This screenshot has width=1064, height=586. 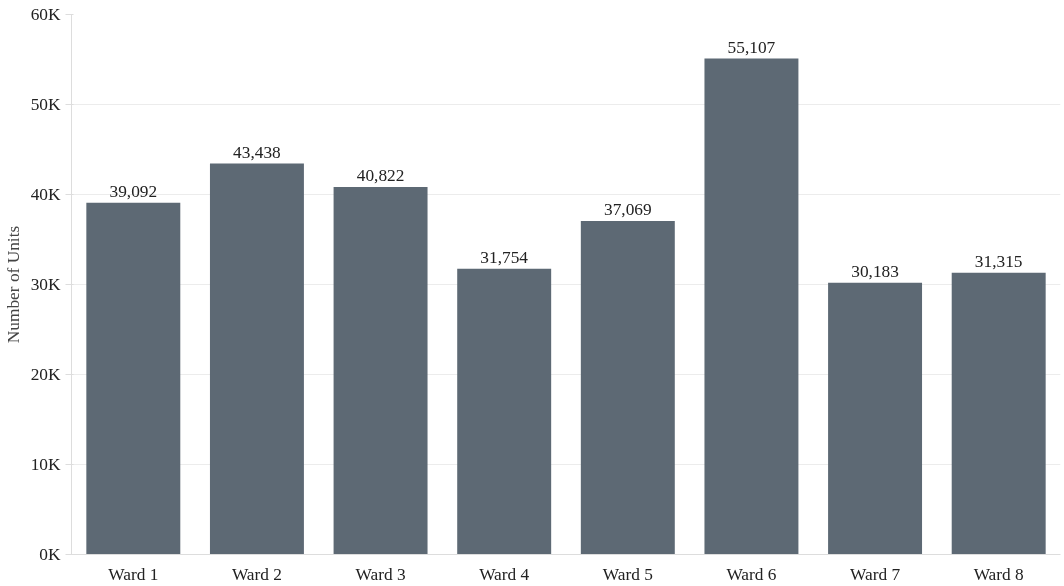 I want to click on y-tick-label: 50K, so click(x=45, y=104).